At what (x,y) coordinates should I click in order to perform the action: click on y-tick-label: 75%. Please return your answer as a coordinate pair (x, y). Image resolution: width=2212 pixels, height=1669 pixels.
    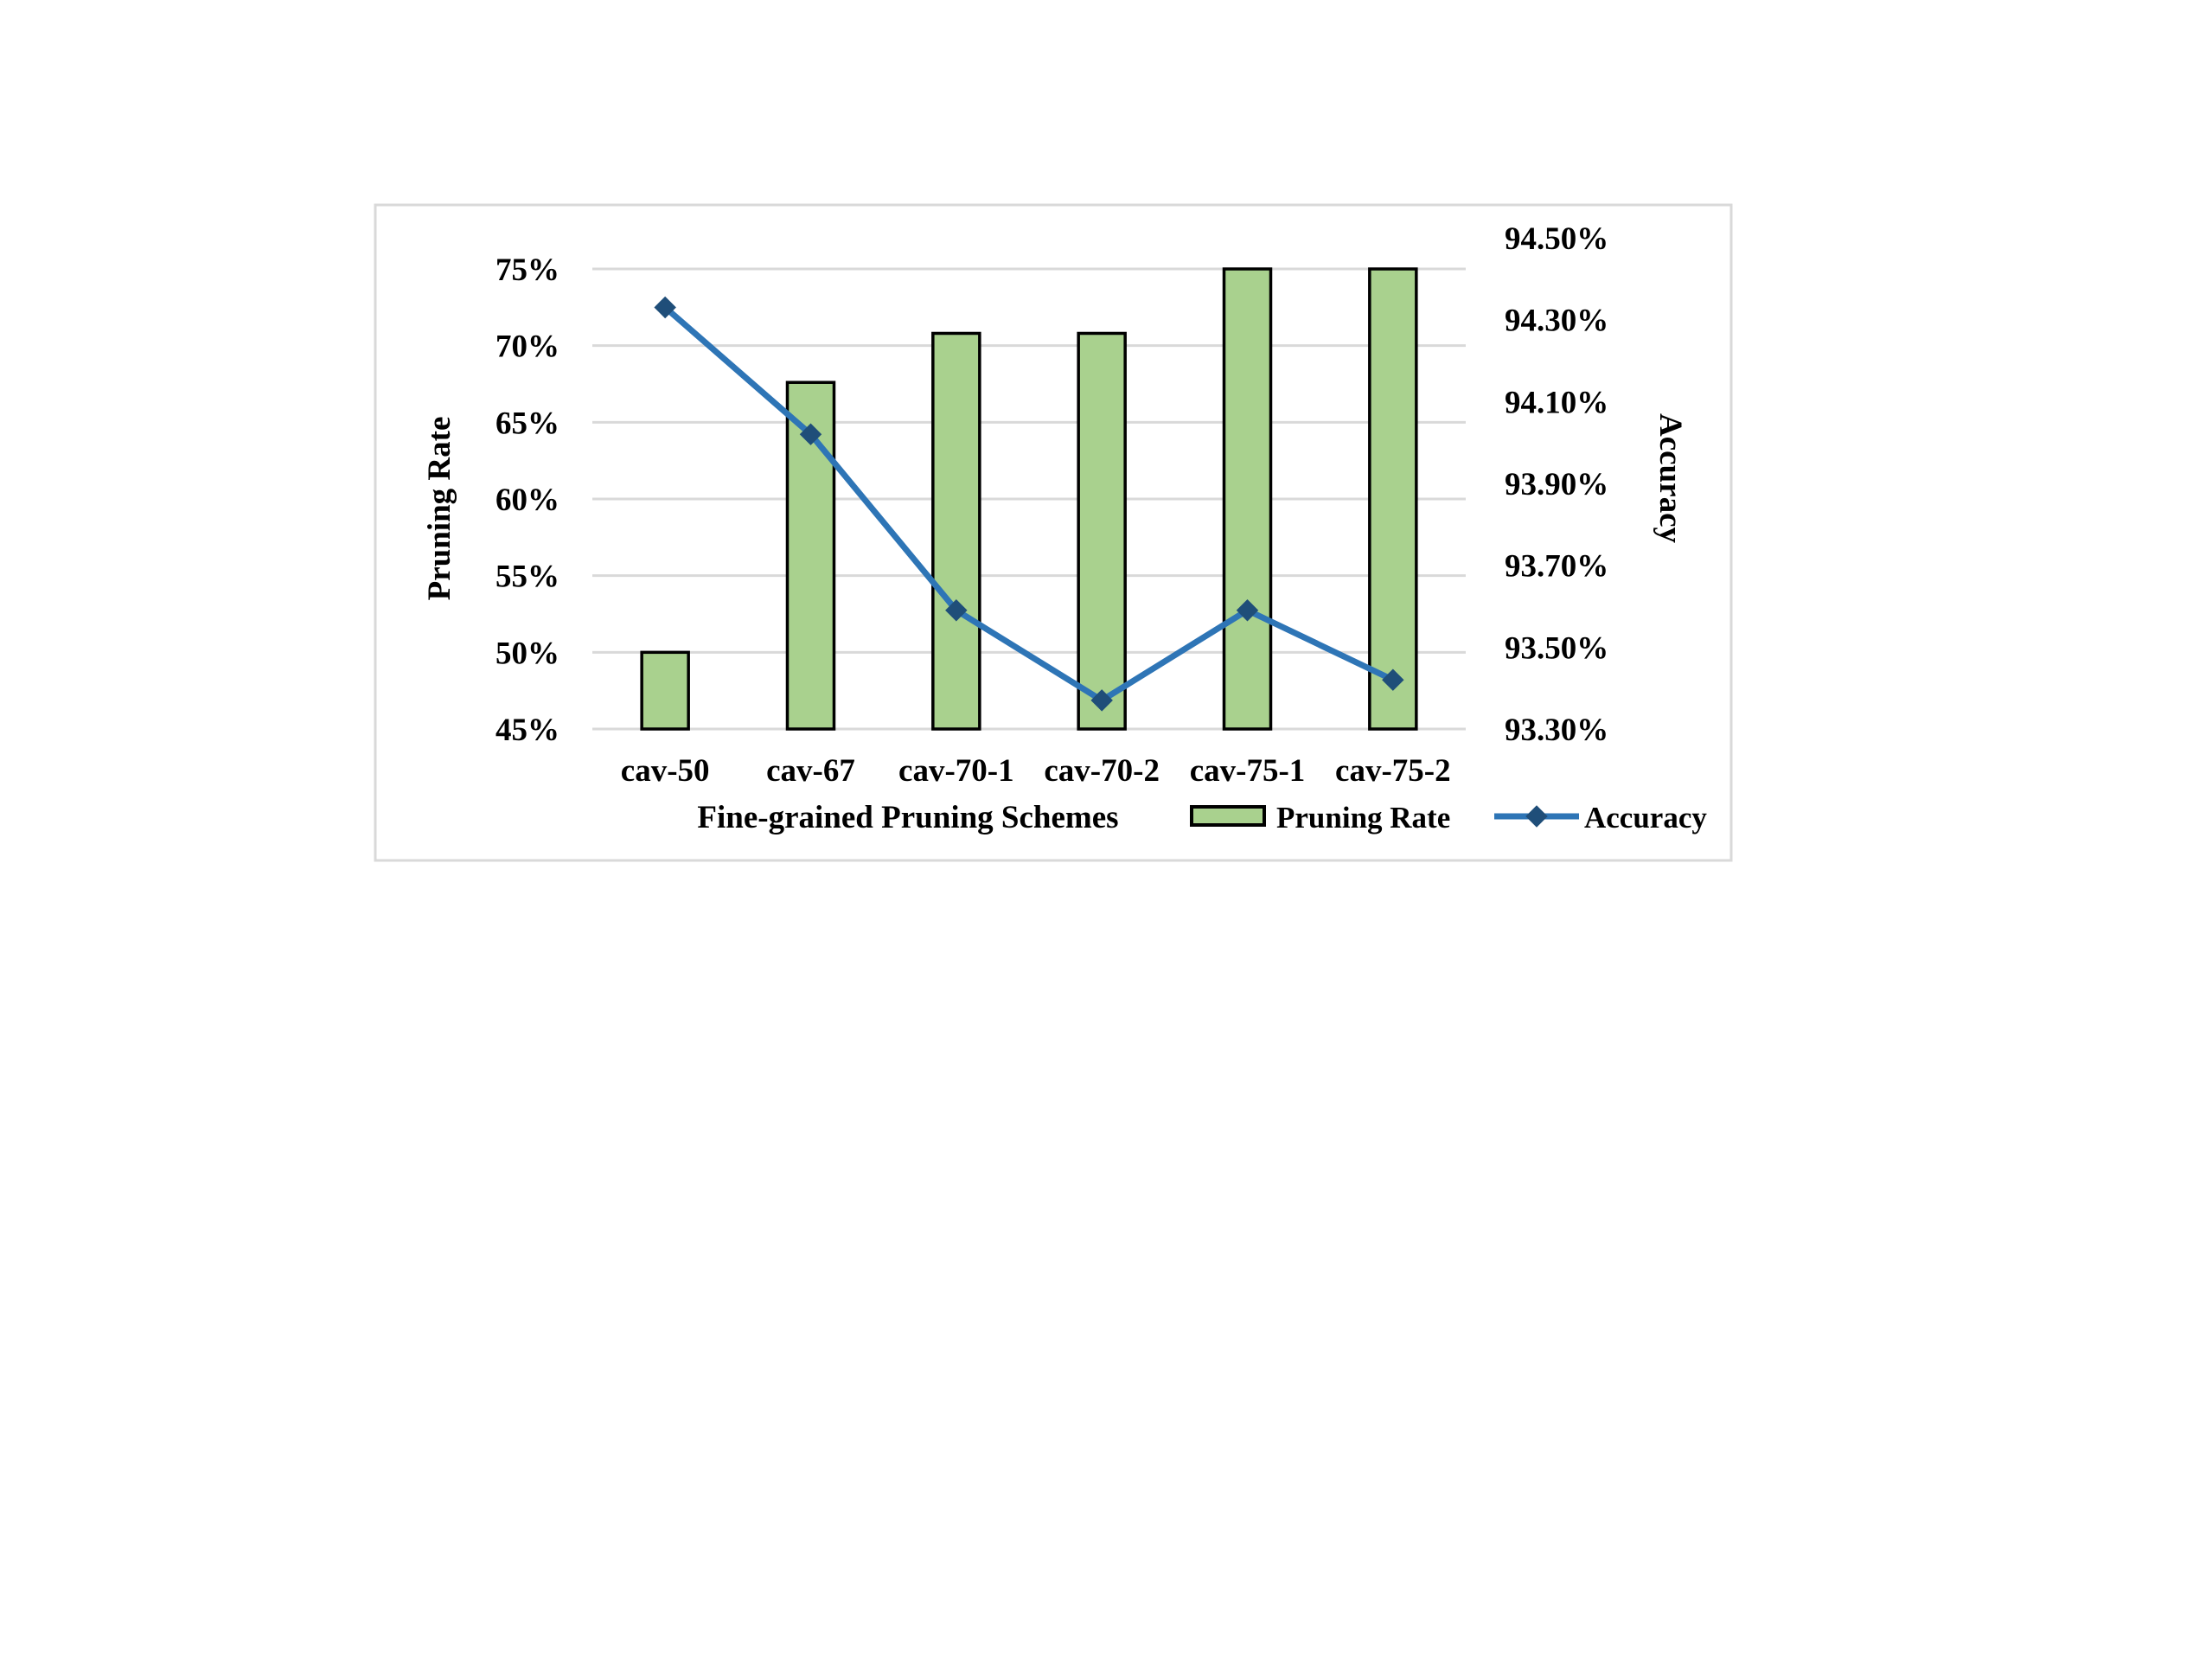
    Looking at the image, I should click on (527, 270).